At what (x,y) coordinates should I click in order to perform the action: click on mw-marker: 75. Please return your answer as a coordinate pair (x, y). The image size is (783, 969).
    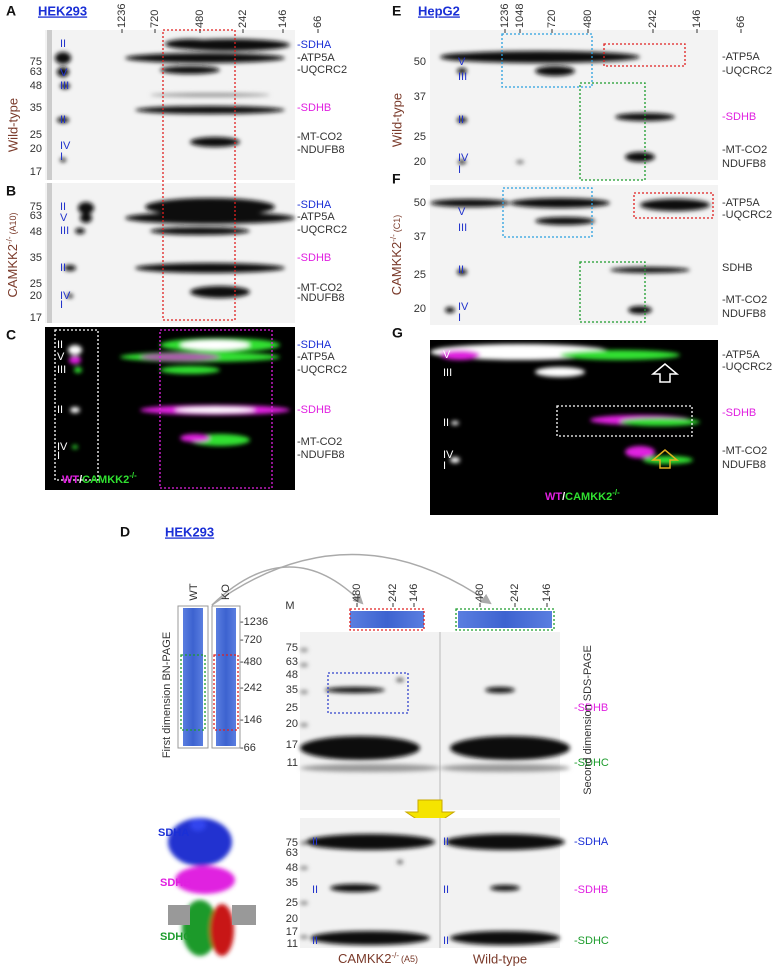
    Looking at the image, I should click on (36, 62).